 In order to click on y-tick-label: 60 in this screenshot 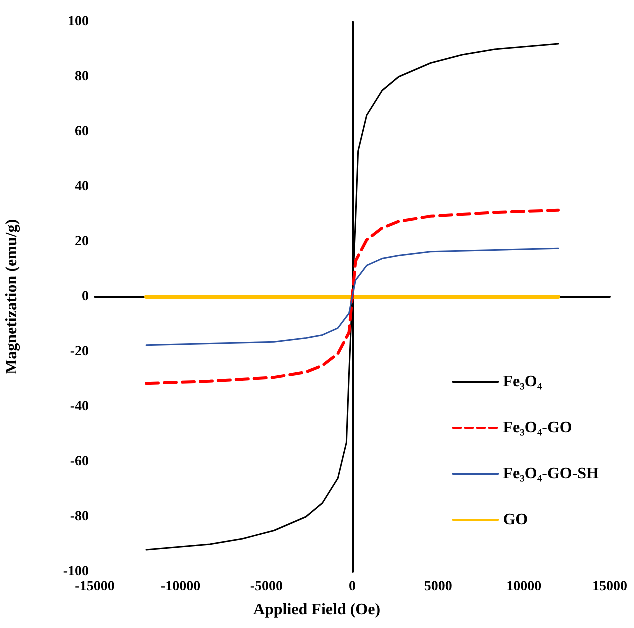, I will do `click(82, 132)`.